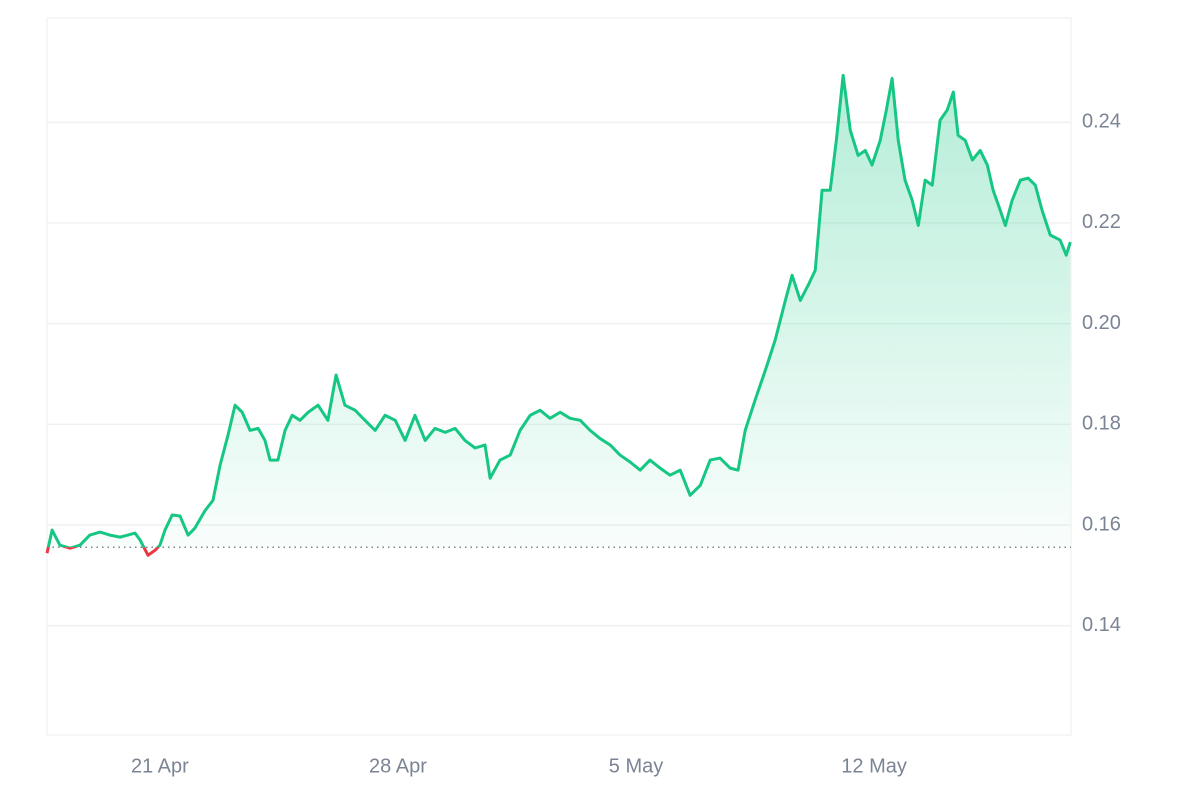 Image resolution: width=1200 pixels, height=800 pixels. Describe the element at coordinates (636, 766) in the screenshot. I see `x-tick-label: 5 May` at that location.